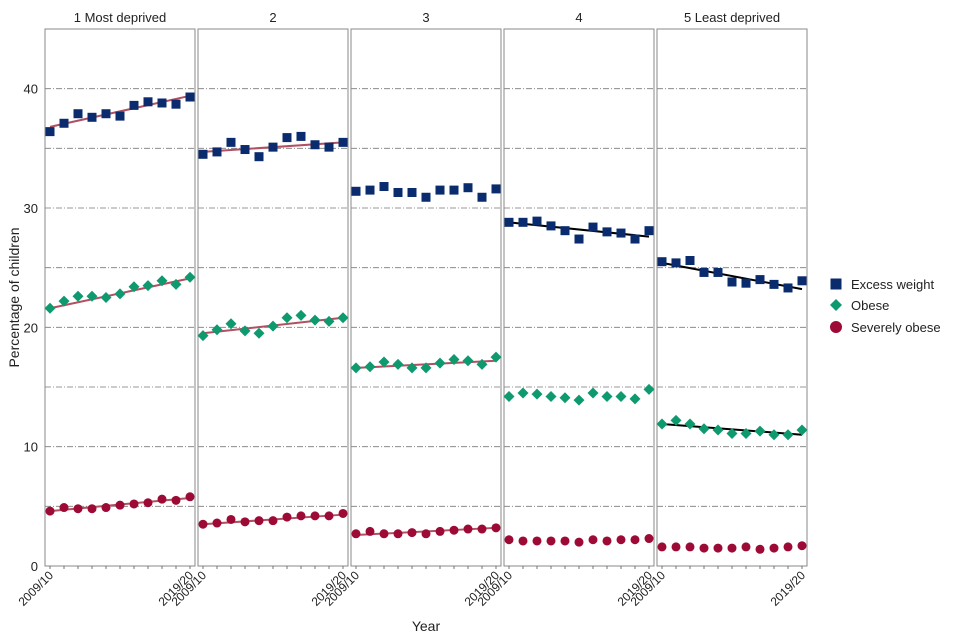 The width and height of the screenshot is (960, 640). Describe the element at coordinates (120, 17) in the screenshot. I see `panel-title: 1 Most deprived` at that location.